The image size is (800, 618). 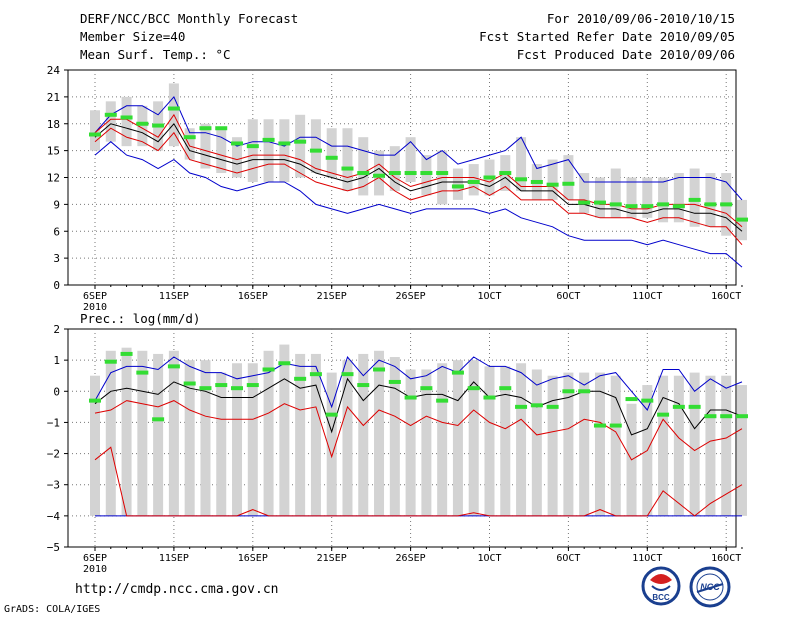 What do you see at coordinates (640, 18) in the screenshot?
I see `forecast-period: For 2010/09/06-2010/10/15` at bounding box center [640, 18].